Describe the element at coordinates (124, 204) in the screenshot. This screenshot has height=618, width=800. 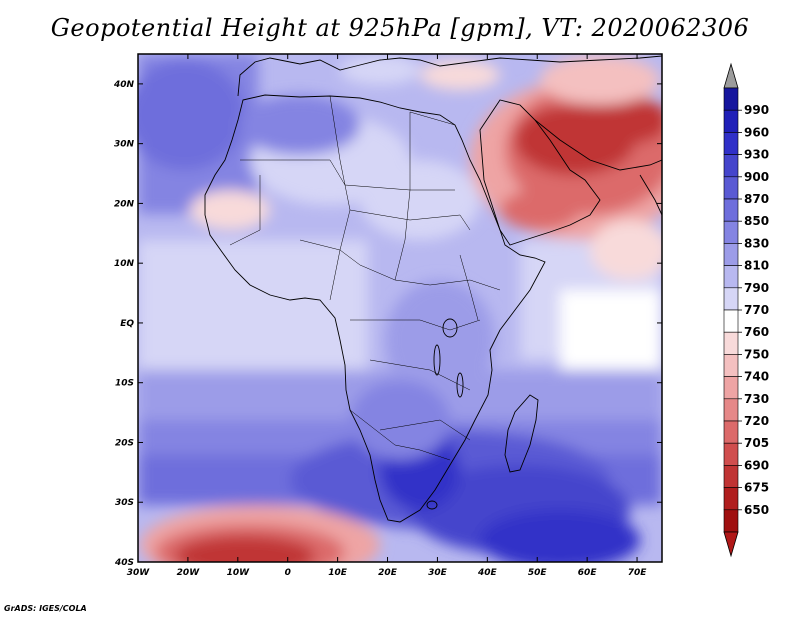
I see `lat-tick-label: 20N` at that location.